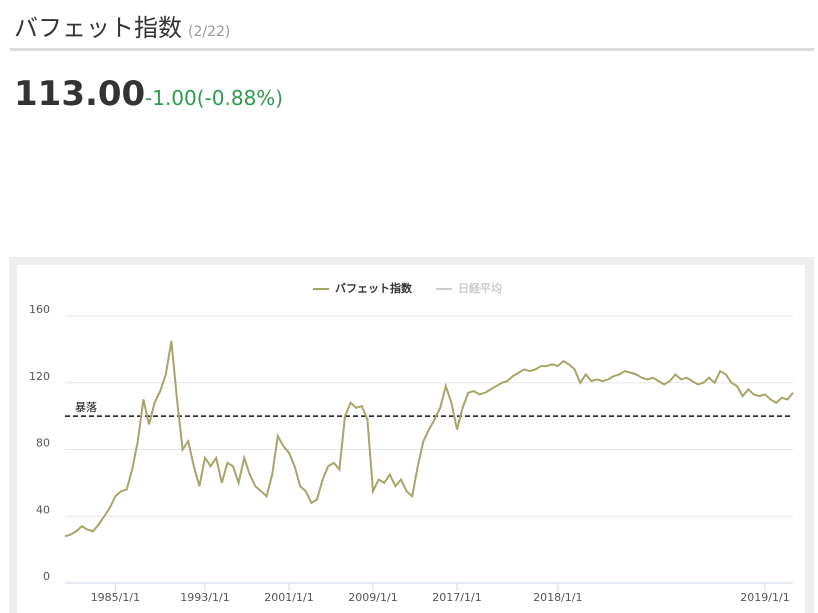 The image size is (818, 613). I want to click on divider, so click(412, 49).